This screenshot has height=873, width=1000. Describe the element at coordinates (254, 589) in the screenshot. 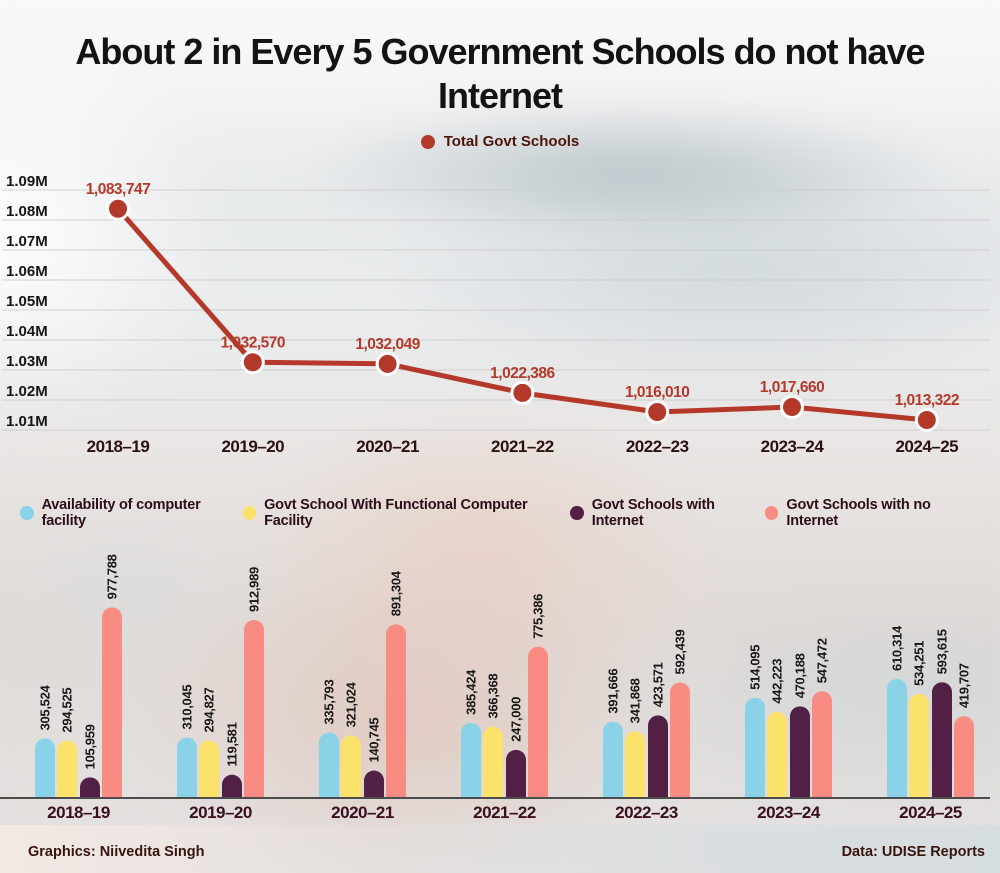

I see `bar-value-label: 912,989` at that location.